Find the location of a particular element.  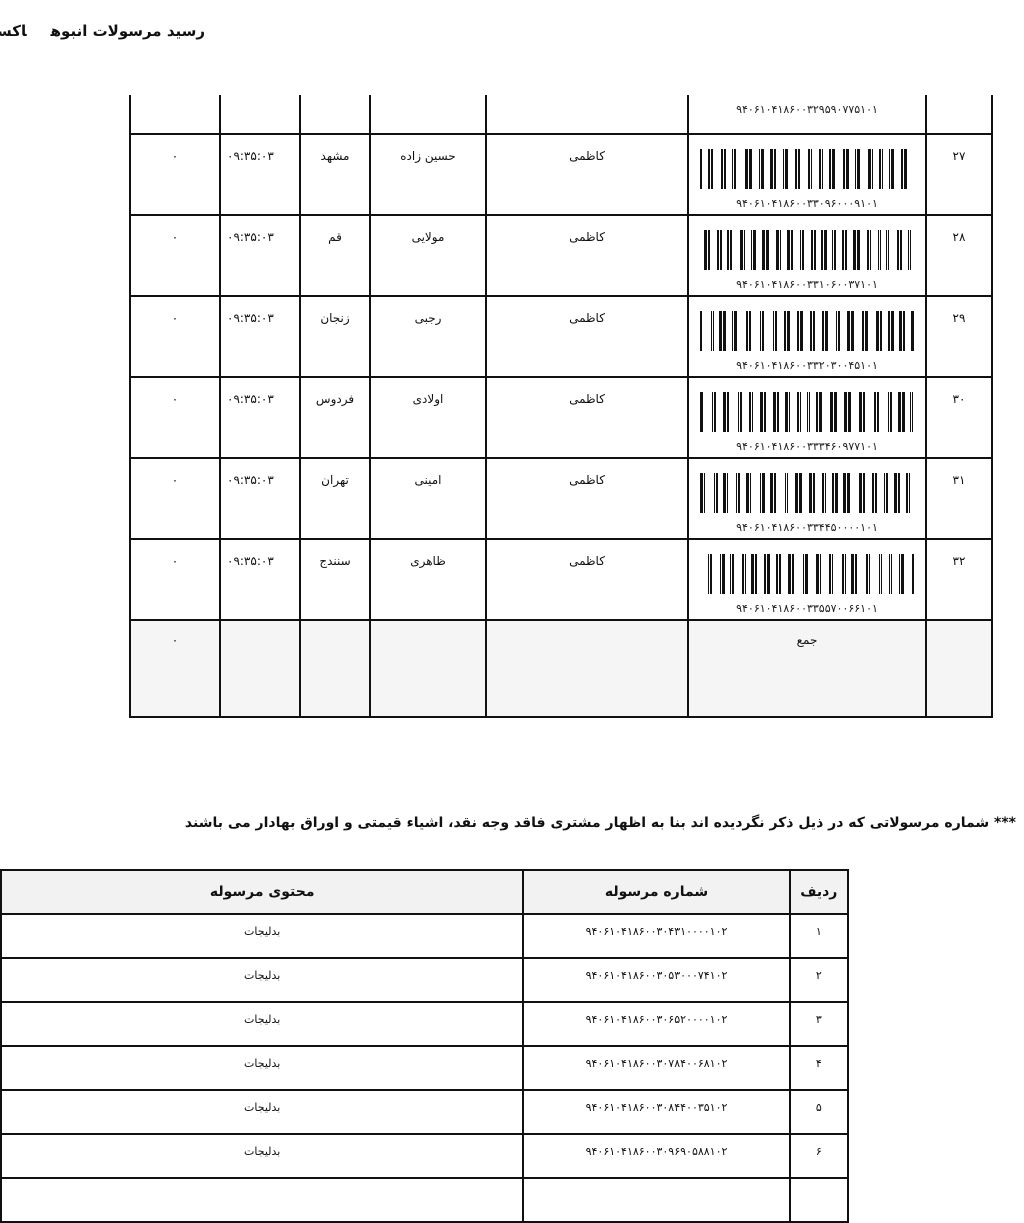

barcode-cell: ۹۴۰۶۱۰۴۱۸۶۰۰۳۳۰۹۶۰۰۰۹۱۰۱ is located at coordinates (807, 174).